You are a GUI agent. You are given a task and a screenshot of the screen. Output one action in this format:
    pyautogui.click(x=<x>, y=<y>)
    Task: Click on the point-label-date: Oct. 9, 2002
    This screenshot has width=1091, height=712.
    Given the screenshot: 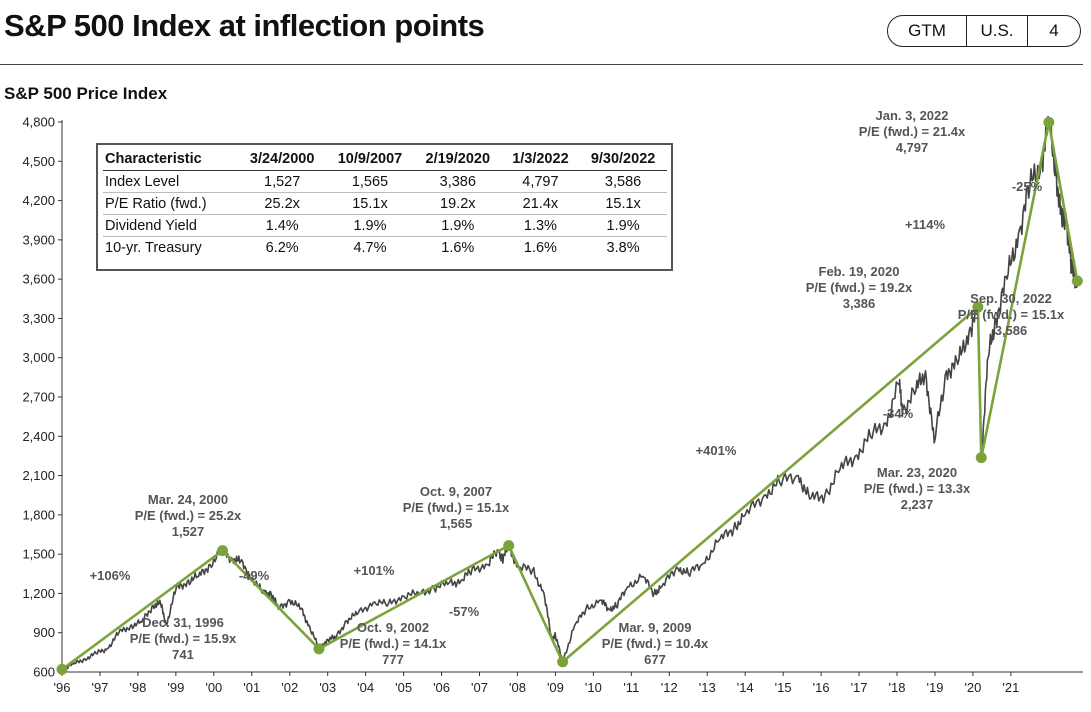 What is the action you would take?
    pyautogui.click(x=393, y=627)
    